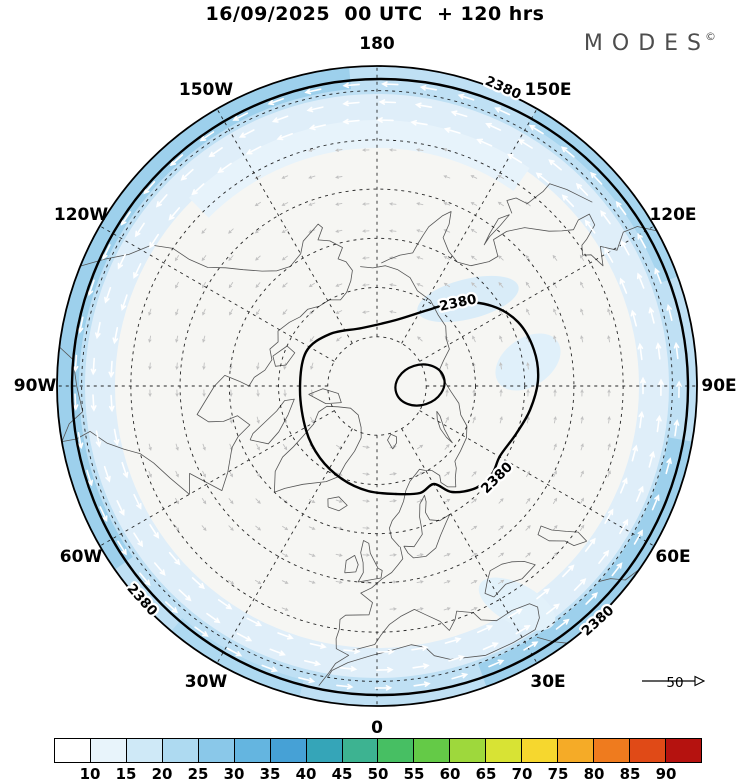 This screenshot has width=750, height=782. Describe the element at coordinates (666, 773) in the screenshot. I see `colorbar-tick: 90` at that location.